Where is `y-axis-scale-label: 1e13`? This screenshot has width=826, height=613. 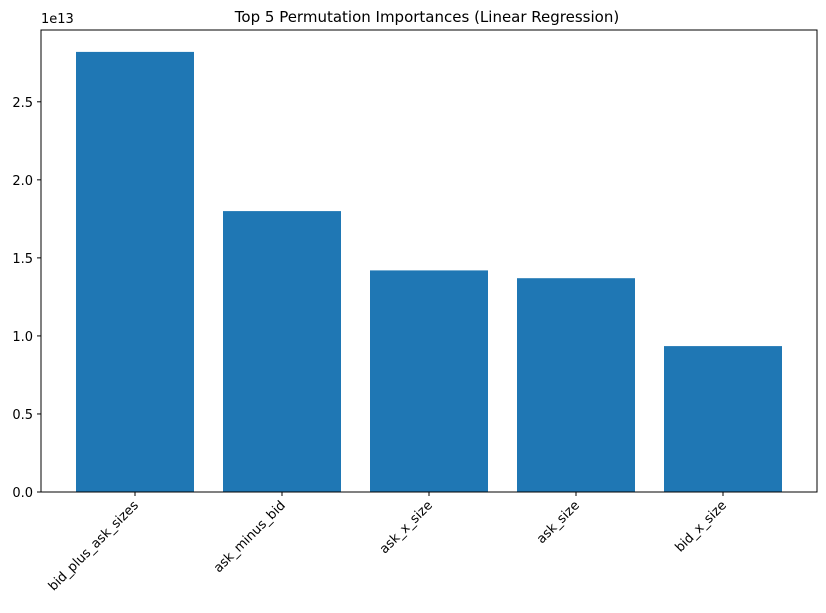
y-axis-scale-label: 1e13 is located at coordinates (57, 19).